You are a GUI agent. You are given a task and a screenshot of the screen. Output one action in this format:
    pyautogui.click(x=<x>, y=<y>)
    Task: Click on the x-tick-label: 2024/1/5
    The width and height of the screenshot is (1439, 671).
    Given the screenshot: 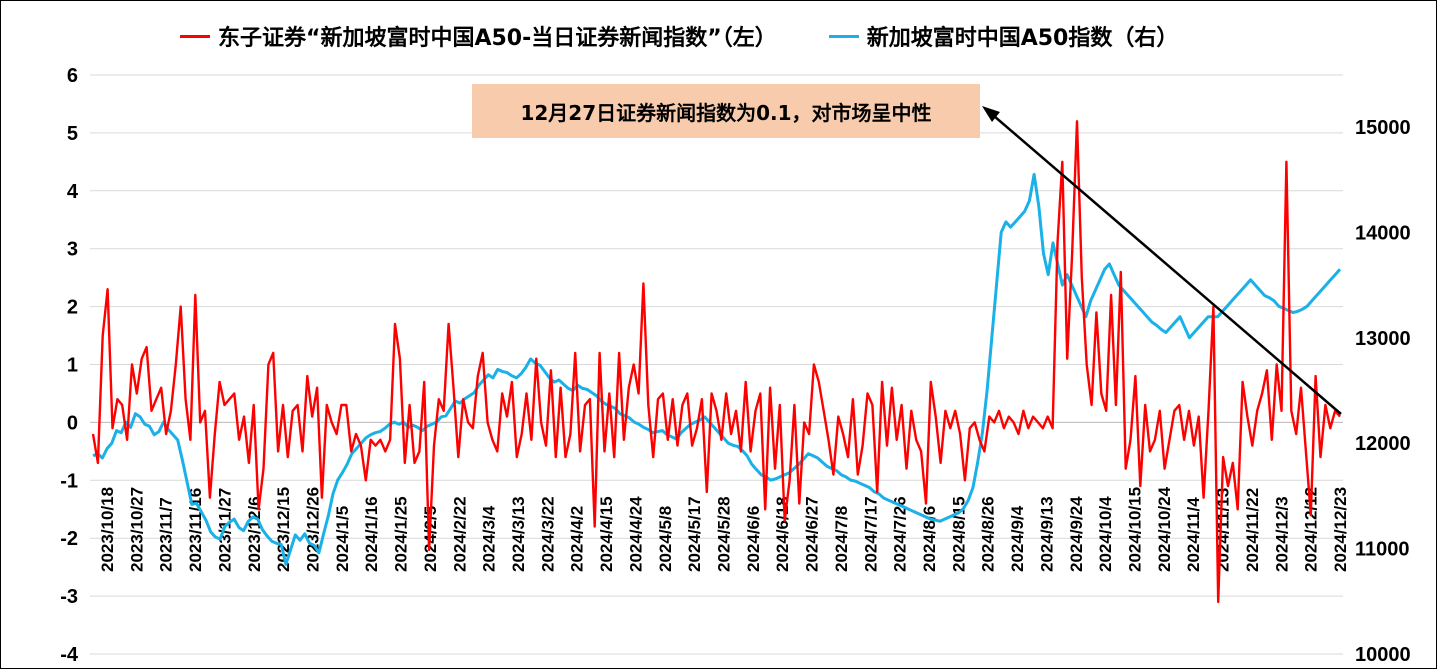 What is the action you would take?
    pyautogui.click(x=342, y=539)
    